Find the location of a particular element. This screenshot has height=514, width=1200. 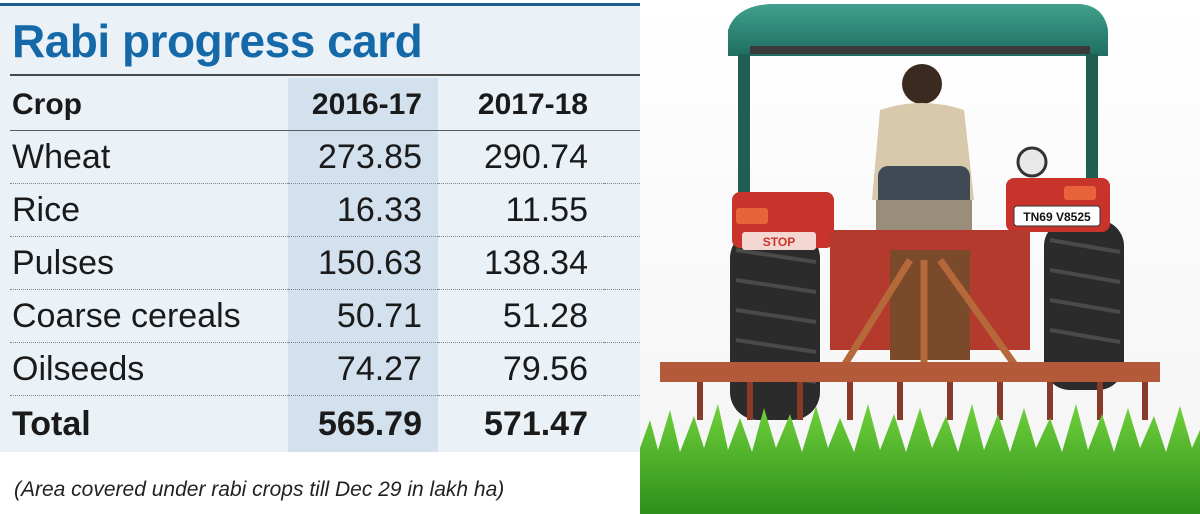

table-row: Oilseeds 74.27 79.56 is located at coordinates (337, 369).